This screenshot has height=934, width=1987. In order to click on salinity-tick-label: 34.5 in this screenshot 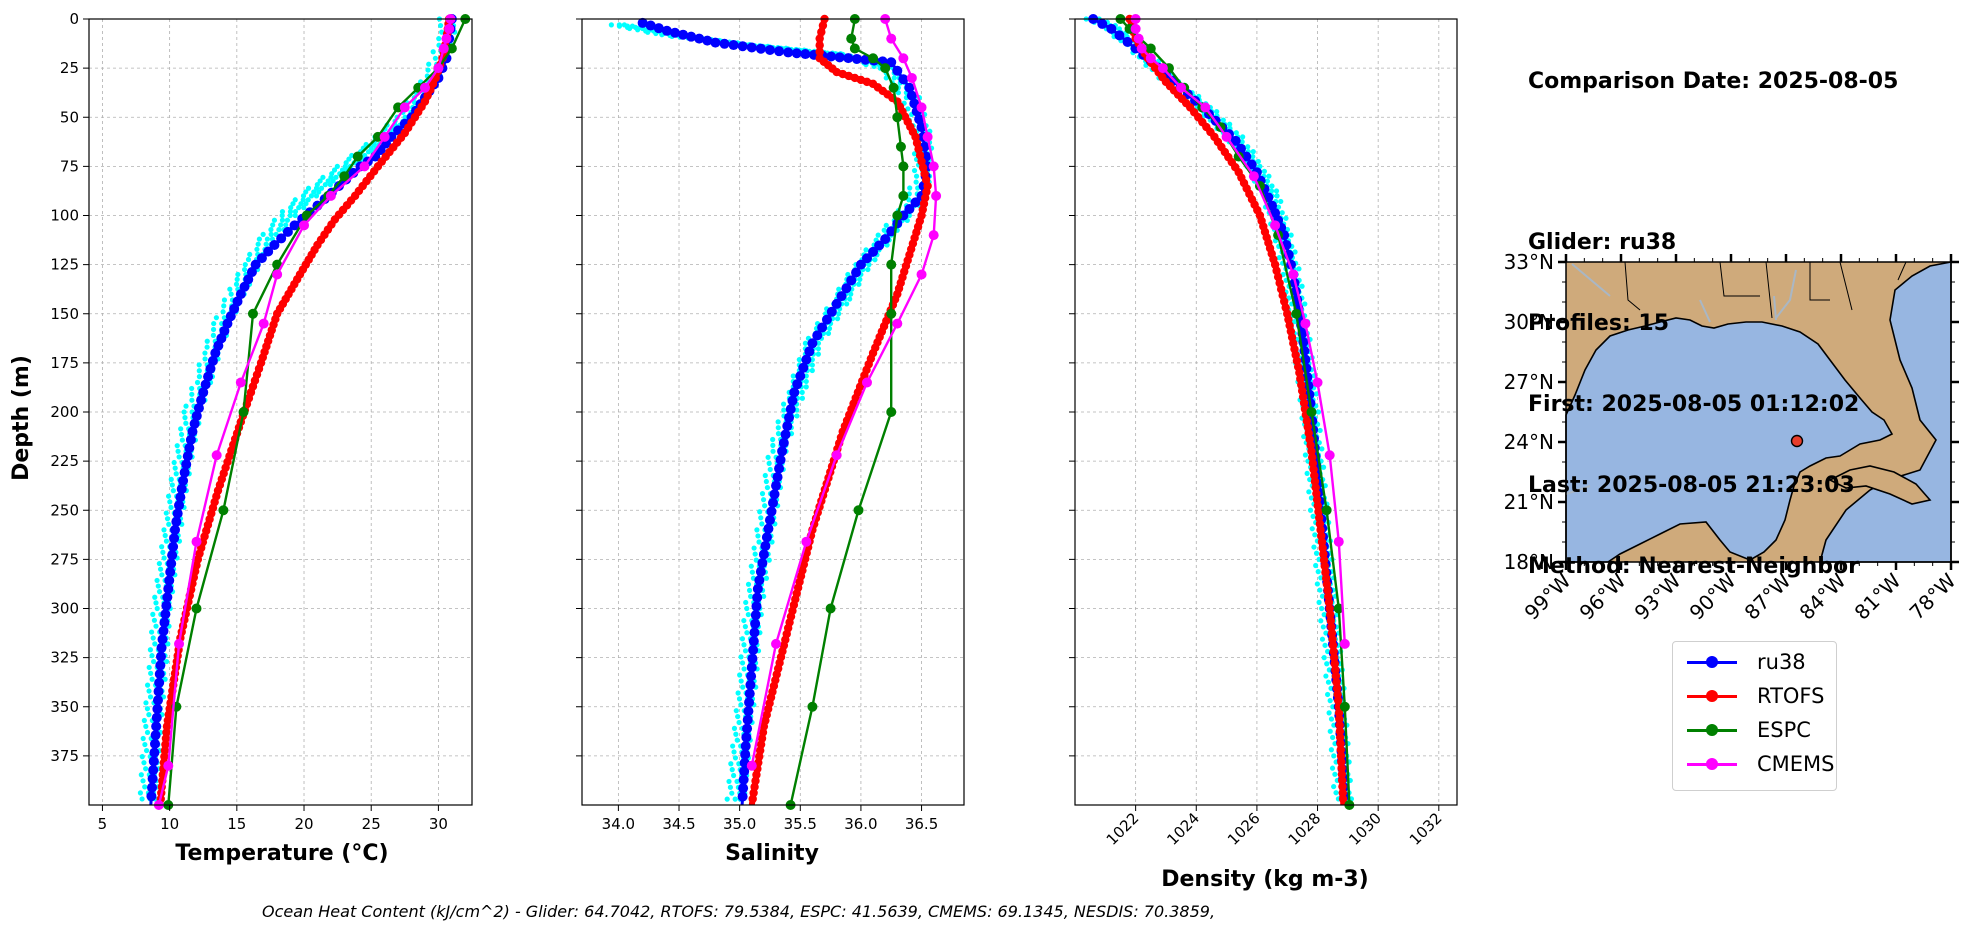, I will do `click(678, 824)`.